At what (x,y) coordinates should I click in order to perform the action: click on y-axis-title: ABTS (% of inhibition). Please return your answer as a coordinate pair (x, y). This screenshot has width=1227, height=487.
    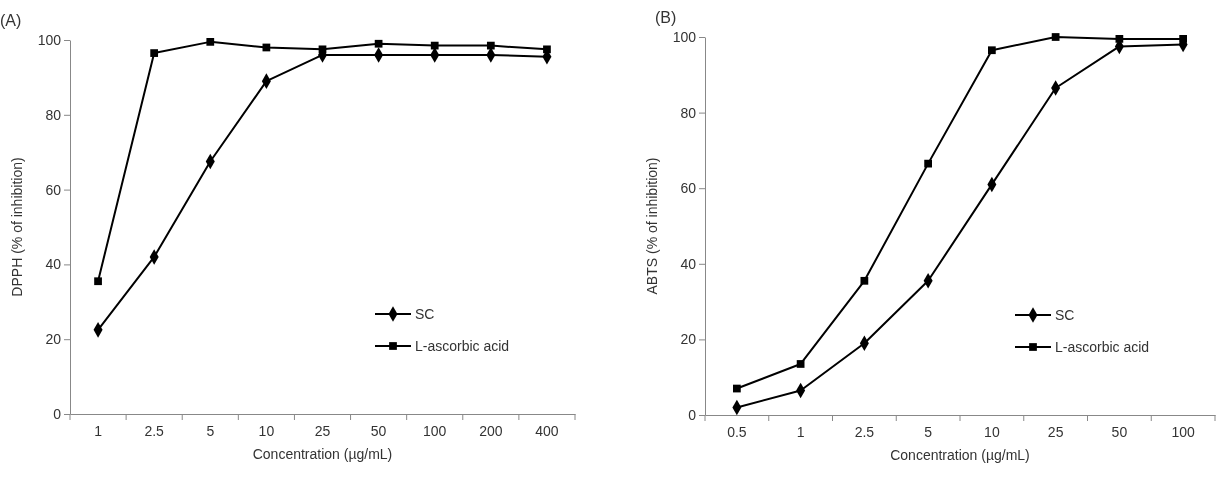
    Looking at the image, I should click on (652, 226).